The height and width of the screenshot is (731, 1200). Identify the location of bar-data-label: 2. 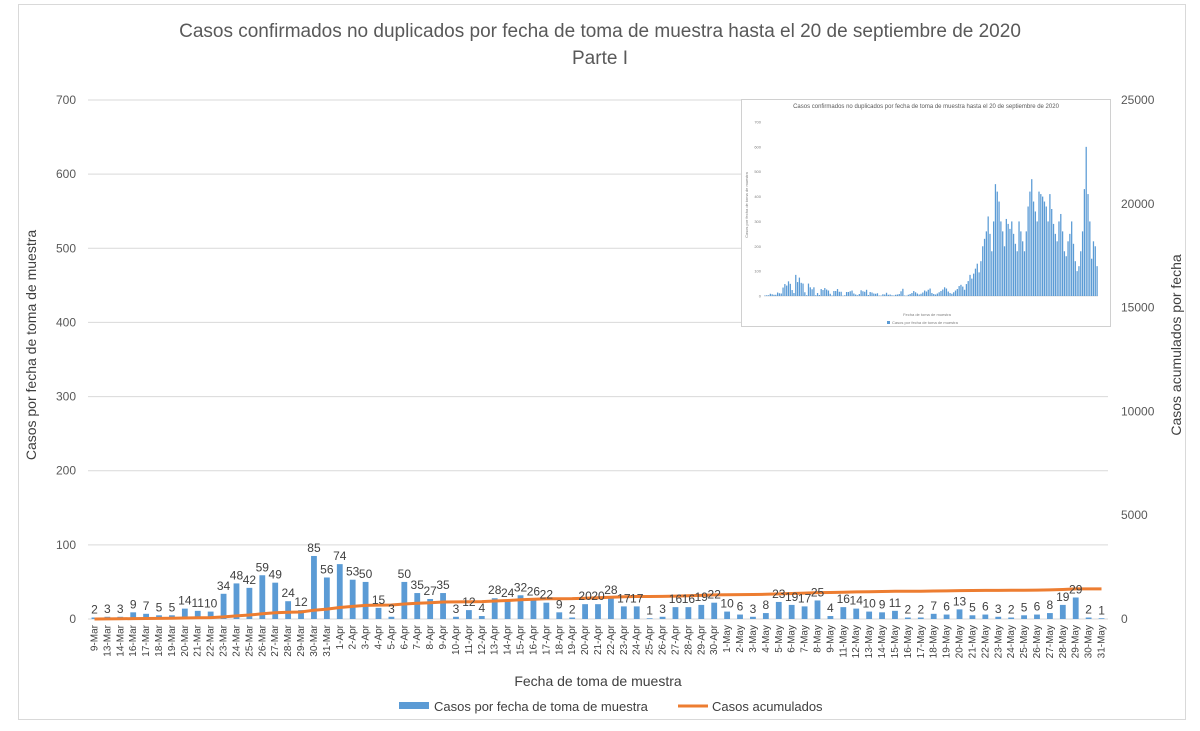
(920, 610).